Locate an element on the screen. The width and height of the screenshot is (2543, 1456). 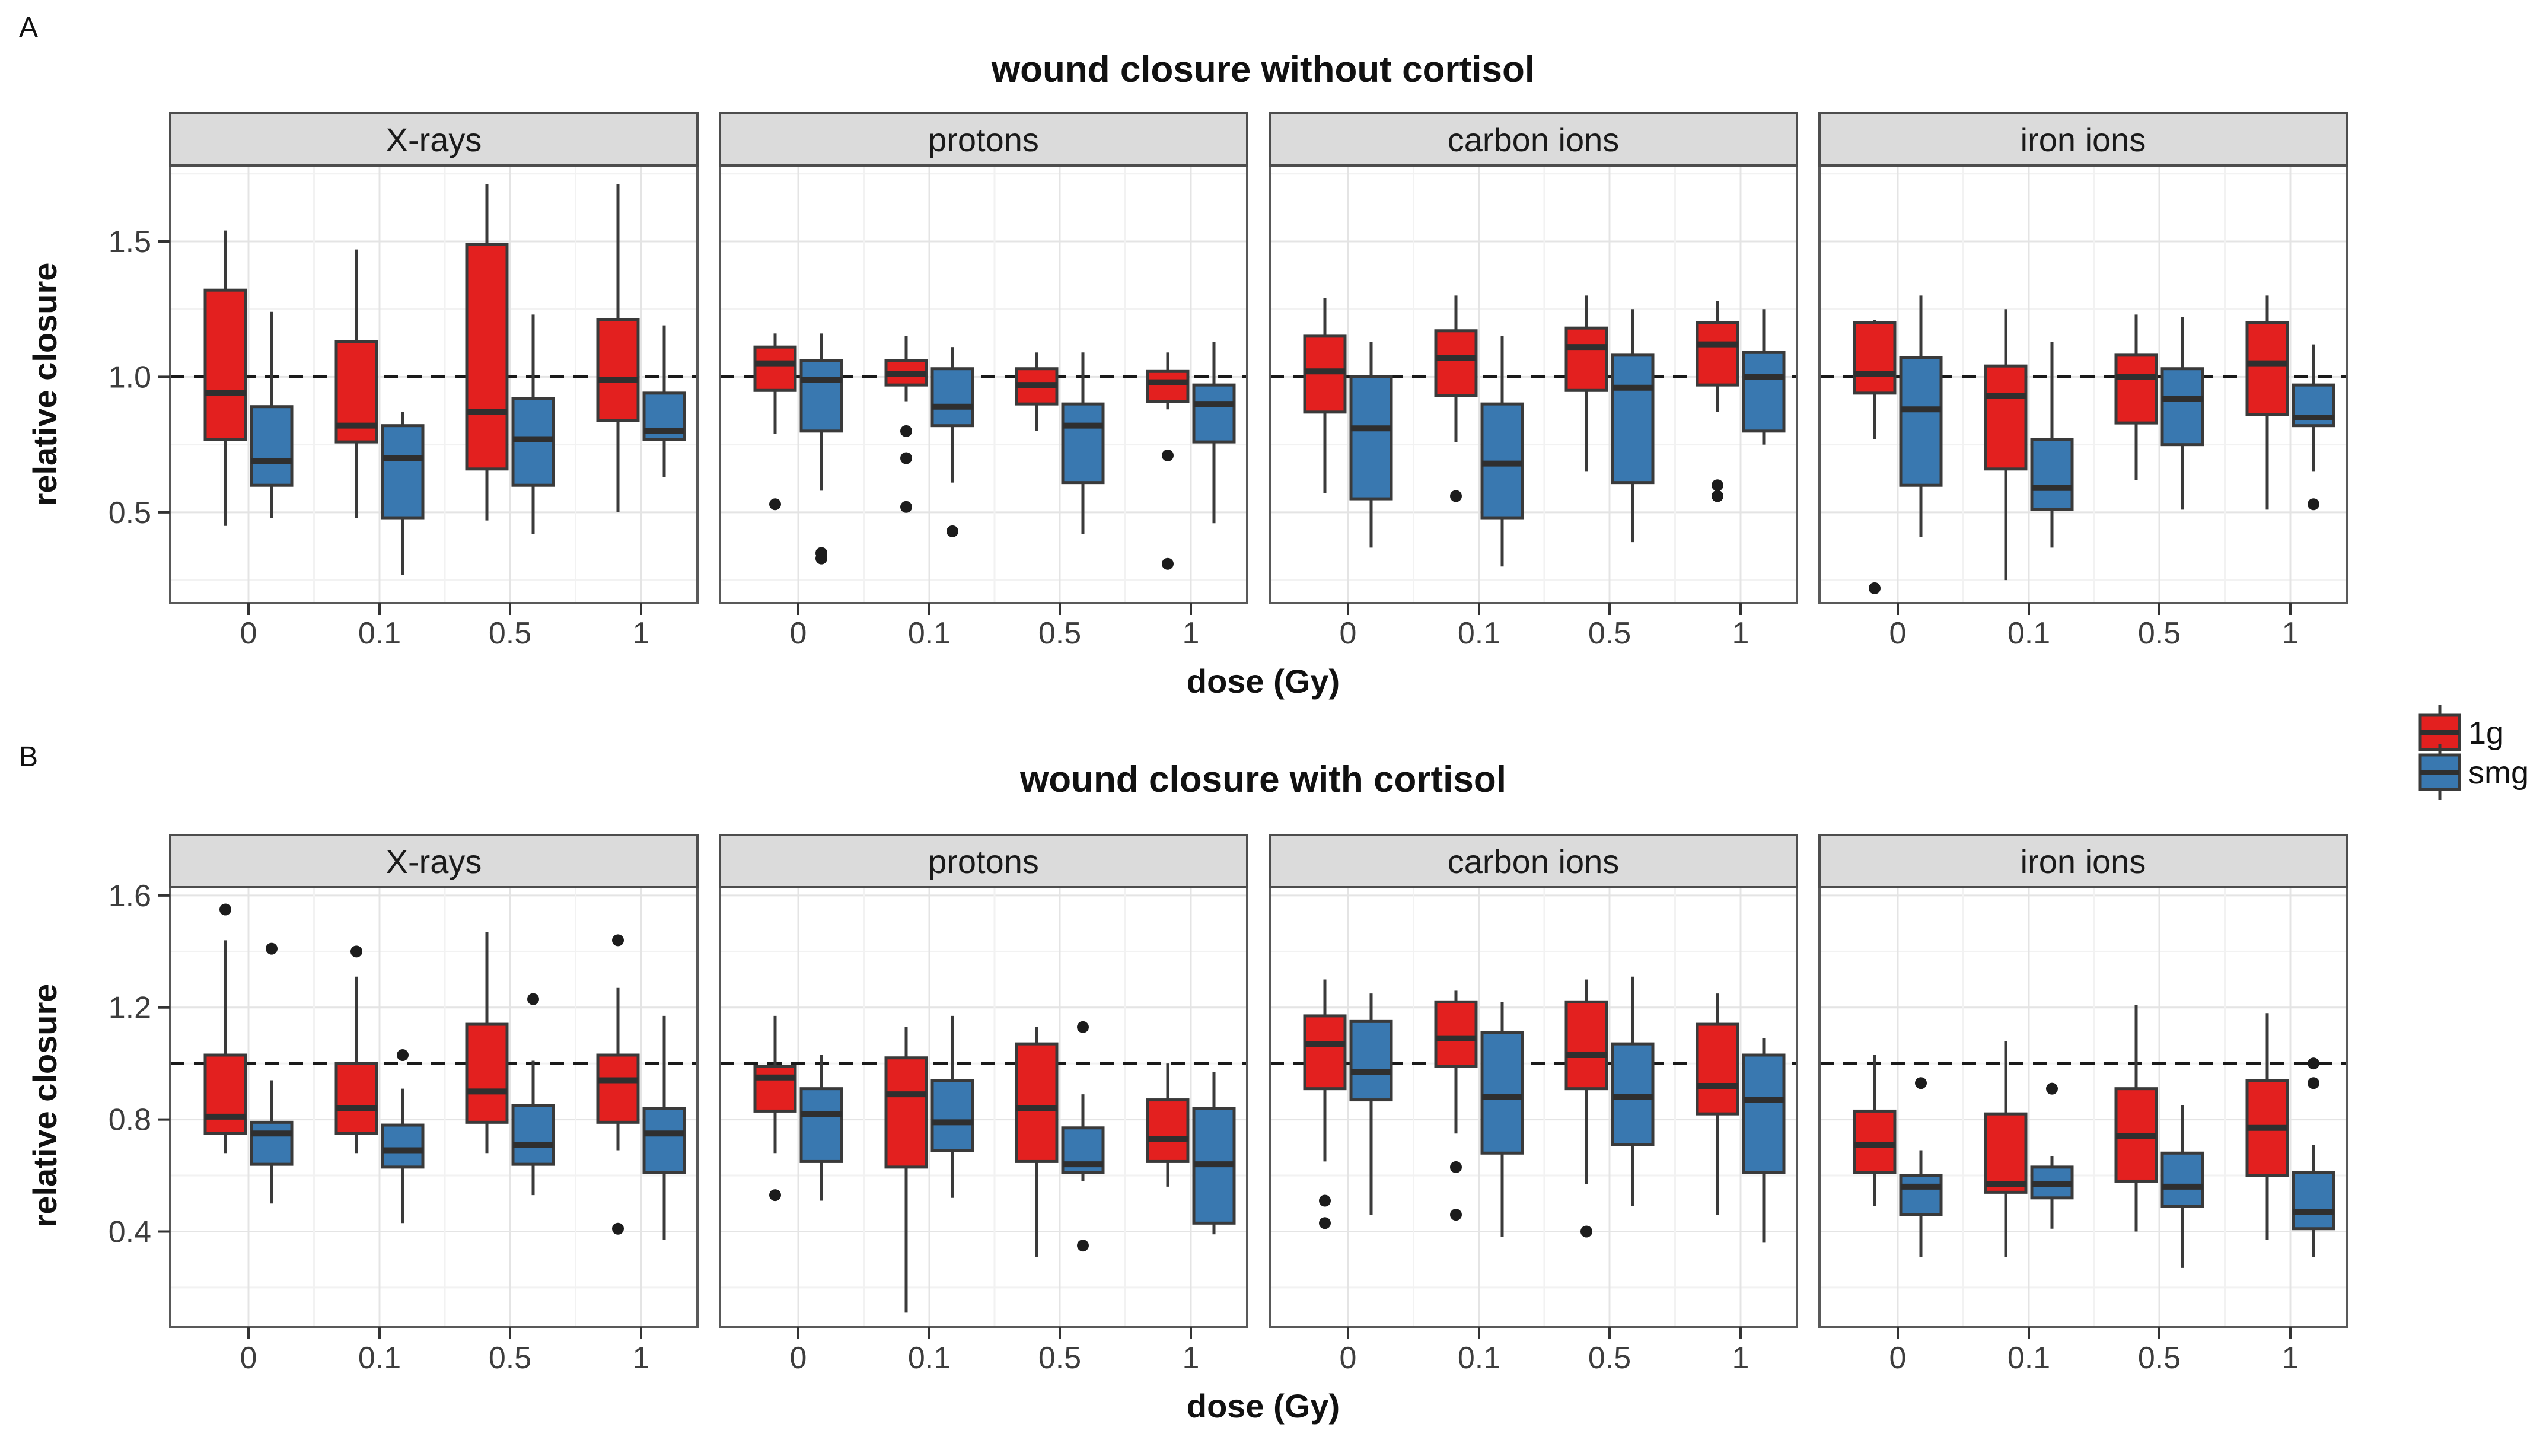
facet-strip-label: carbon ions is located at coordinates (1534, 139).